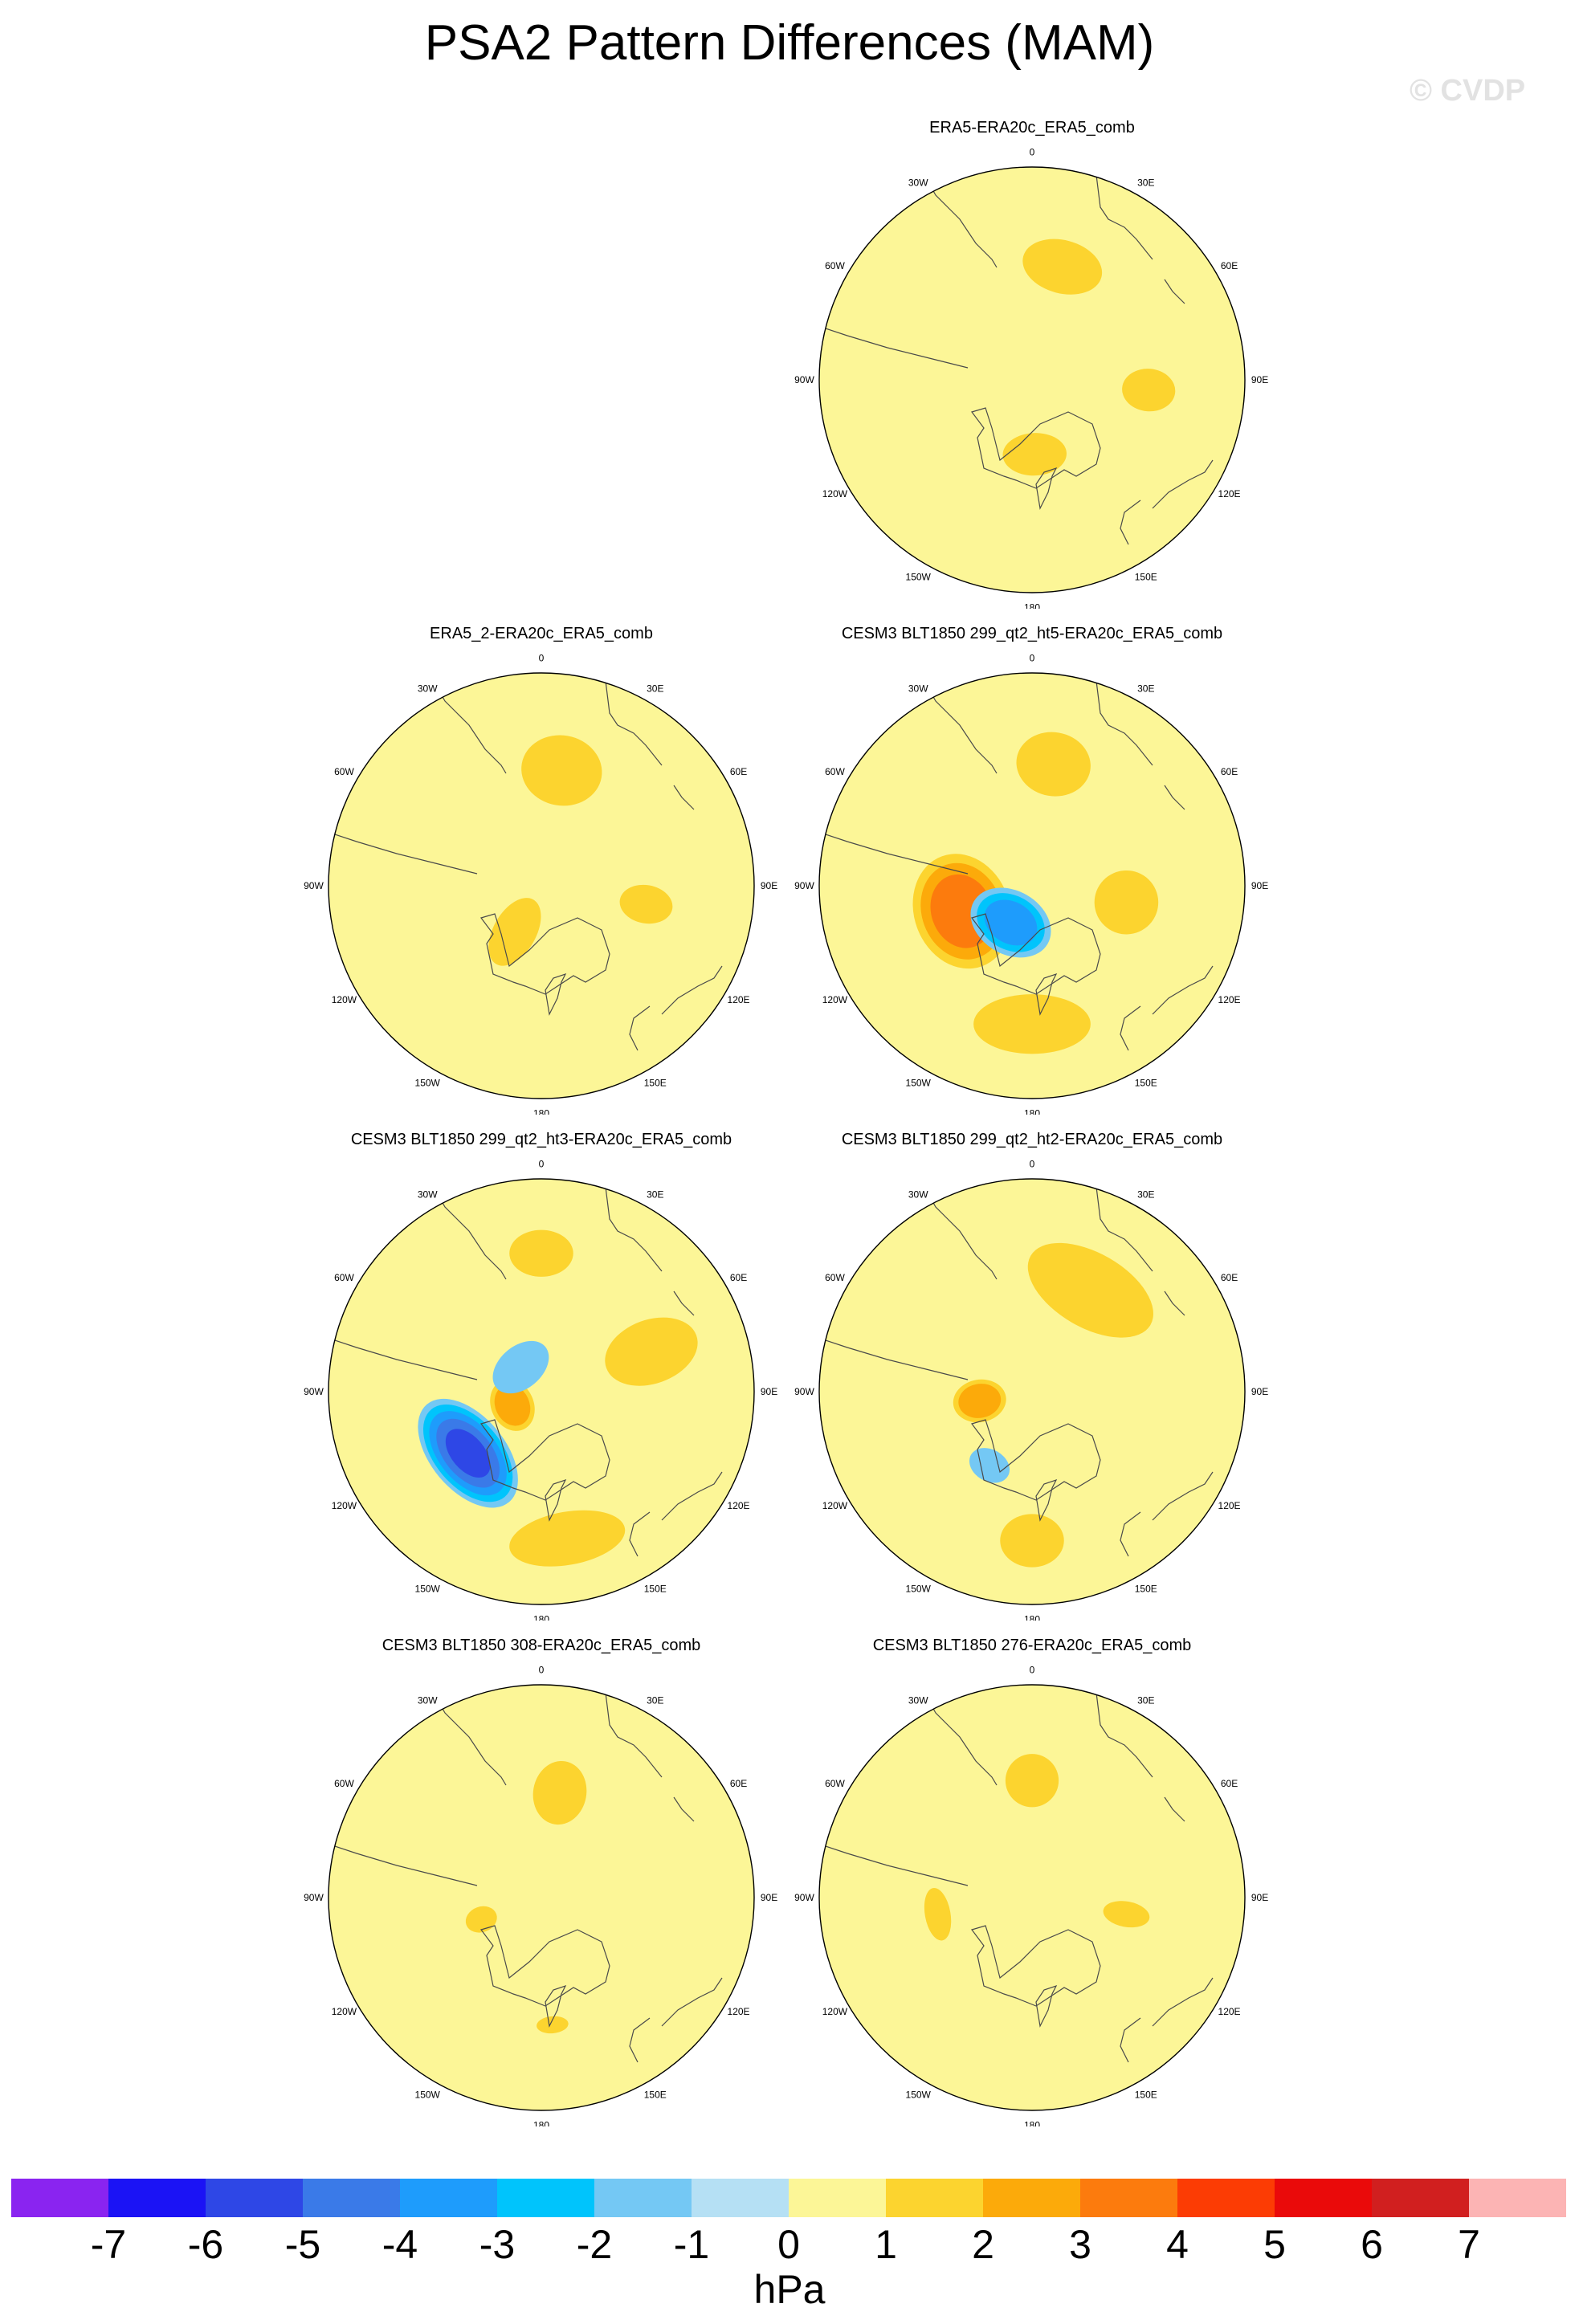 This screenshot has height=2324, width=1579. I want to click on longitude-label: 60W, so click(344, 1277).